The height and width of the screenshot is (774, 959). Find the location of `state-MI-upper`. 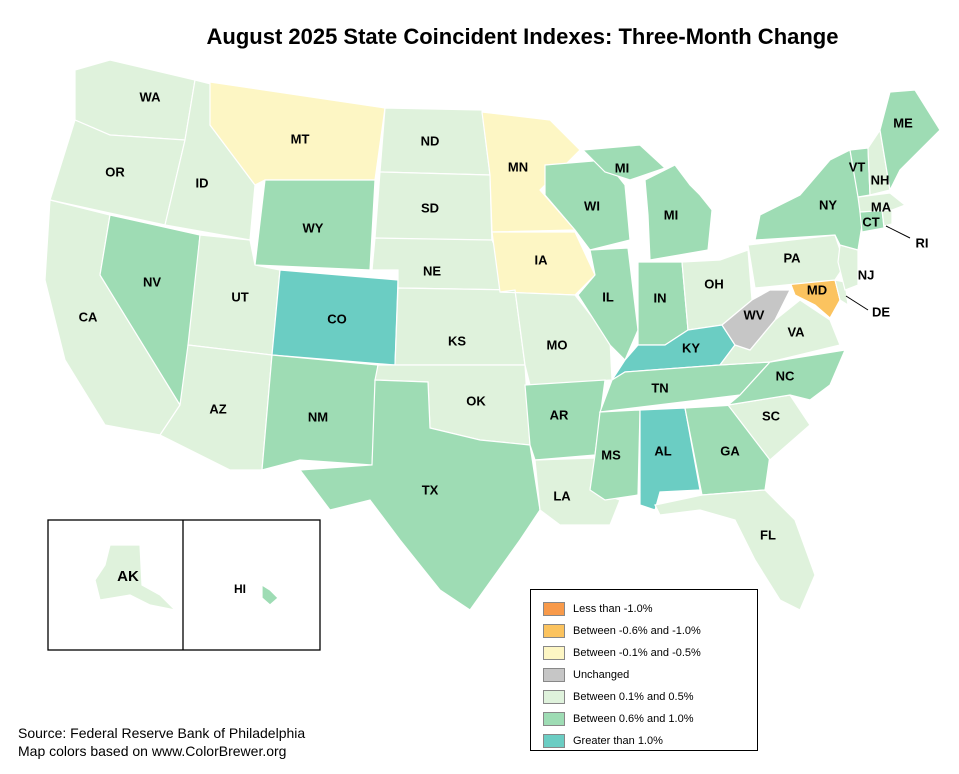

state-MI-upper is located at coordinates (624, 162).